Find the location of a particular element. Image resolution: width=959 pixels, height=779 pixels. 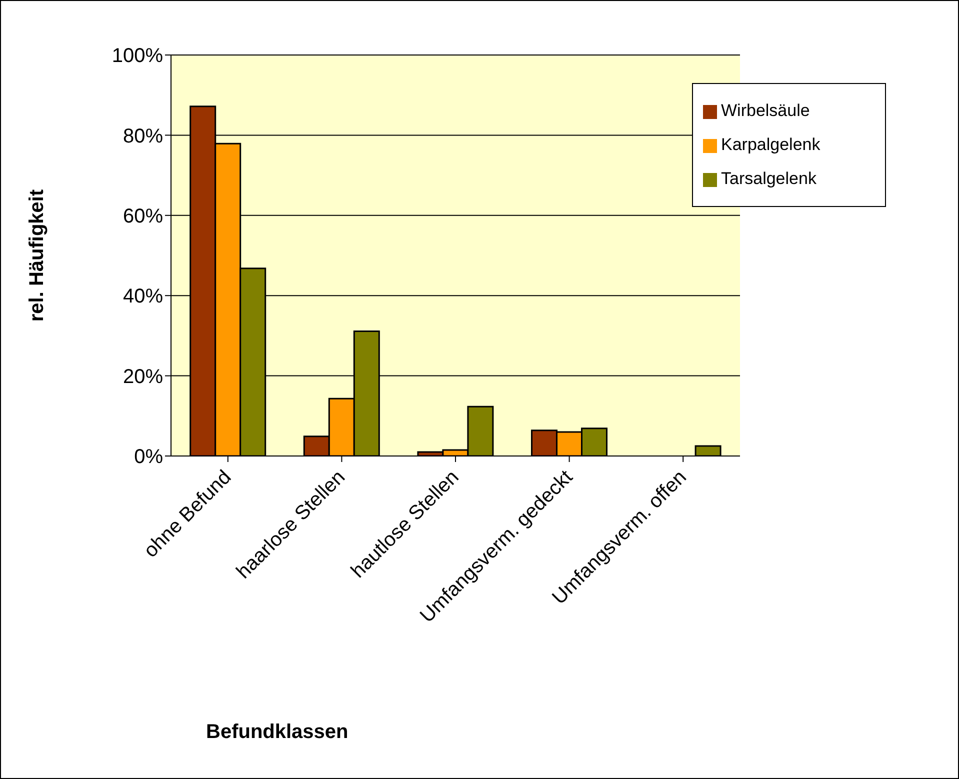

bar is located at coordinates (708, 450).